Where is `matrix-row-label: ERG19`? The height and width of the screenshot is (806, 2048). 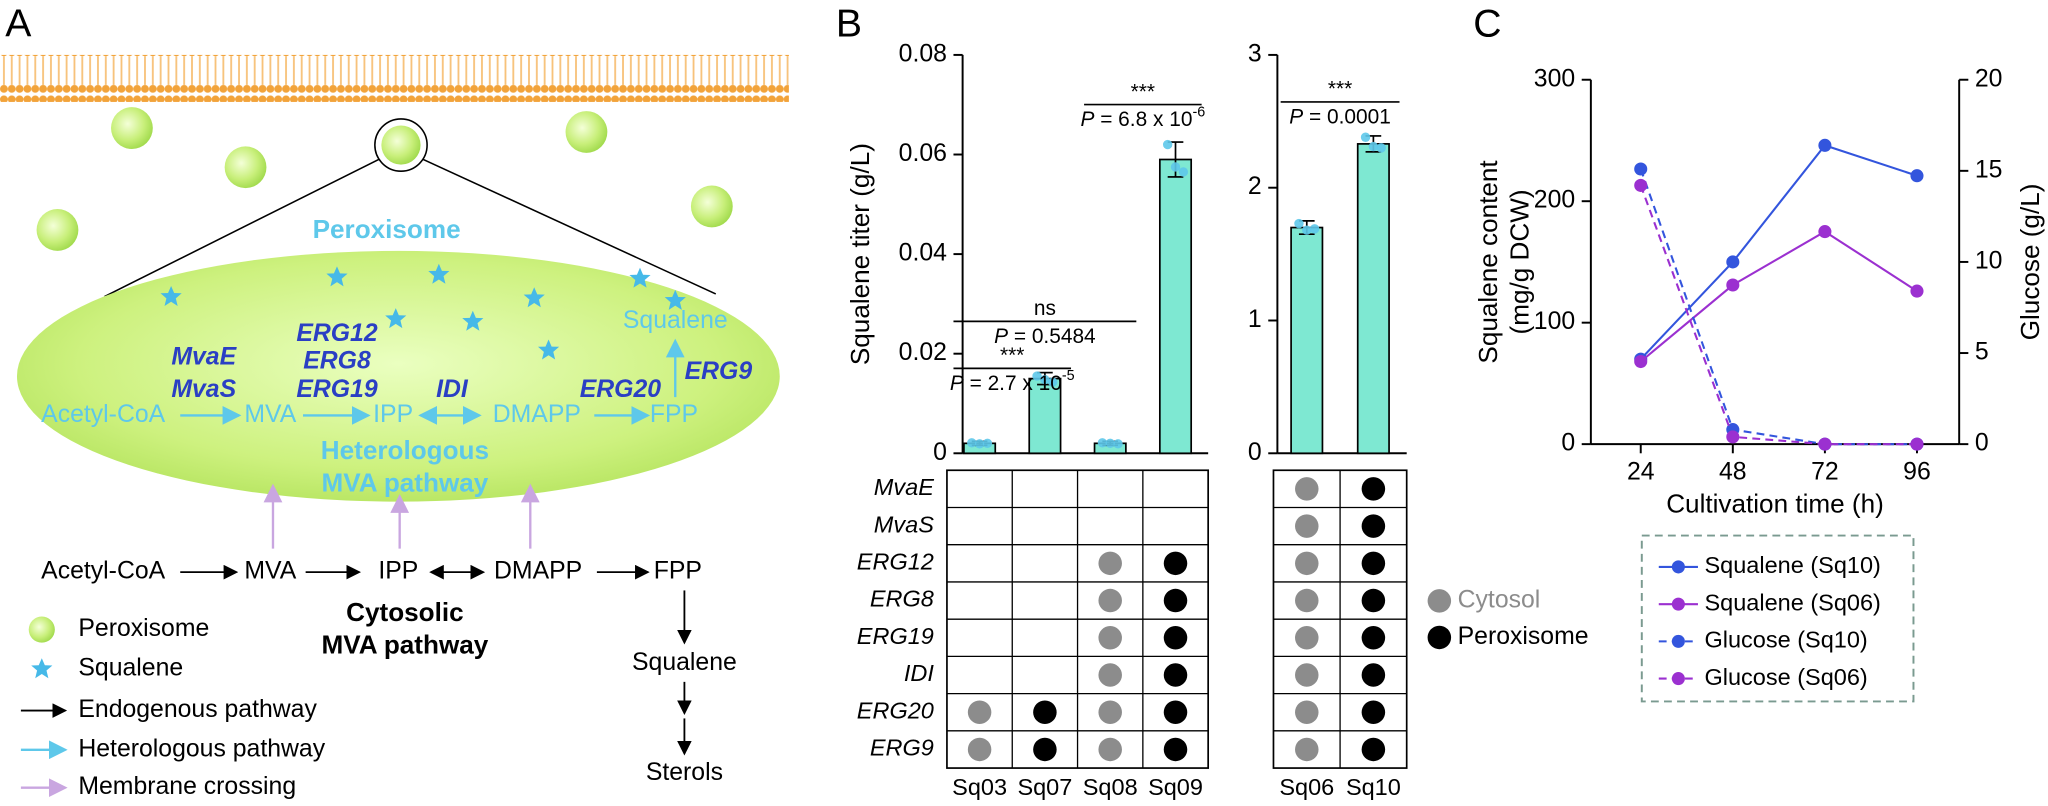
matrix-row-label: ERG19 is located at coordinates (895, 636).